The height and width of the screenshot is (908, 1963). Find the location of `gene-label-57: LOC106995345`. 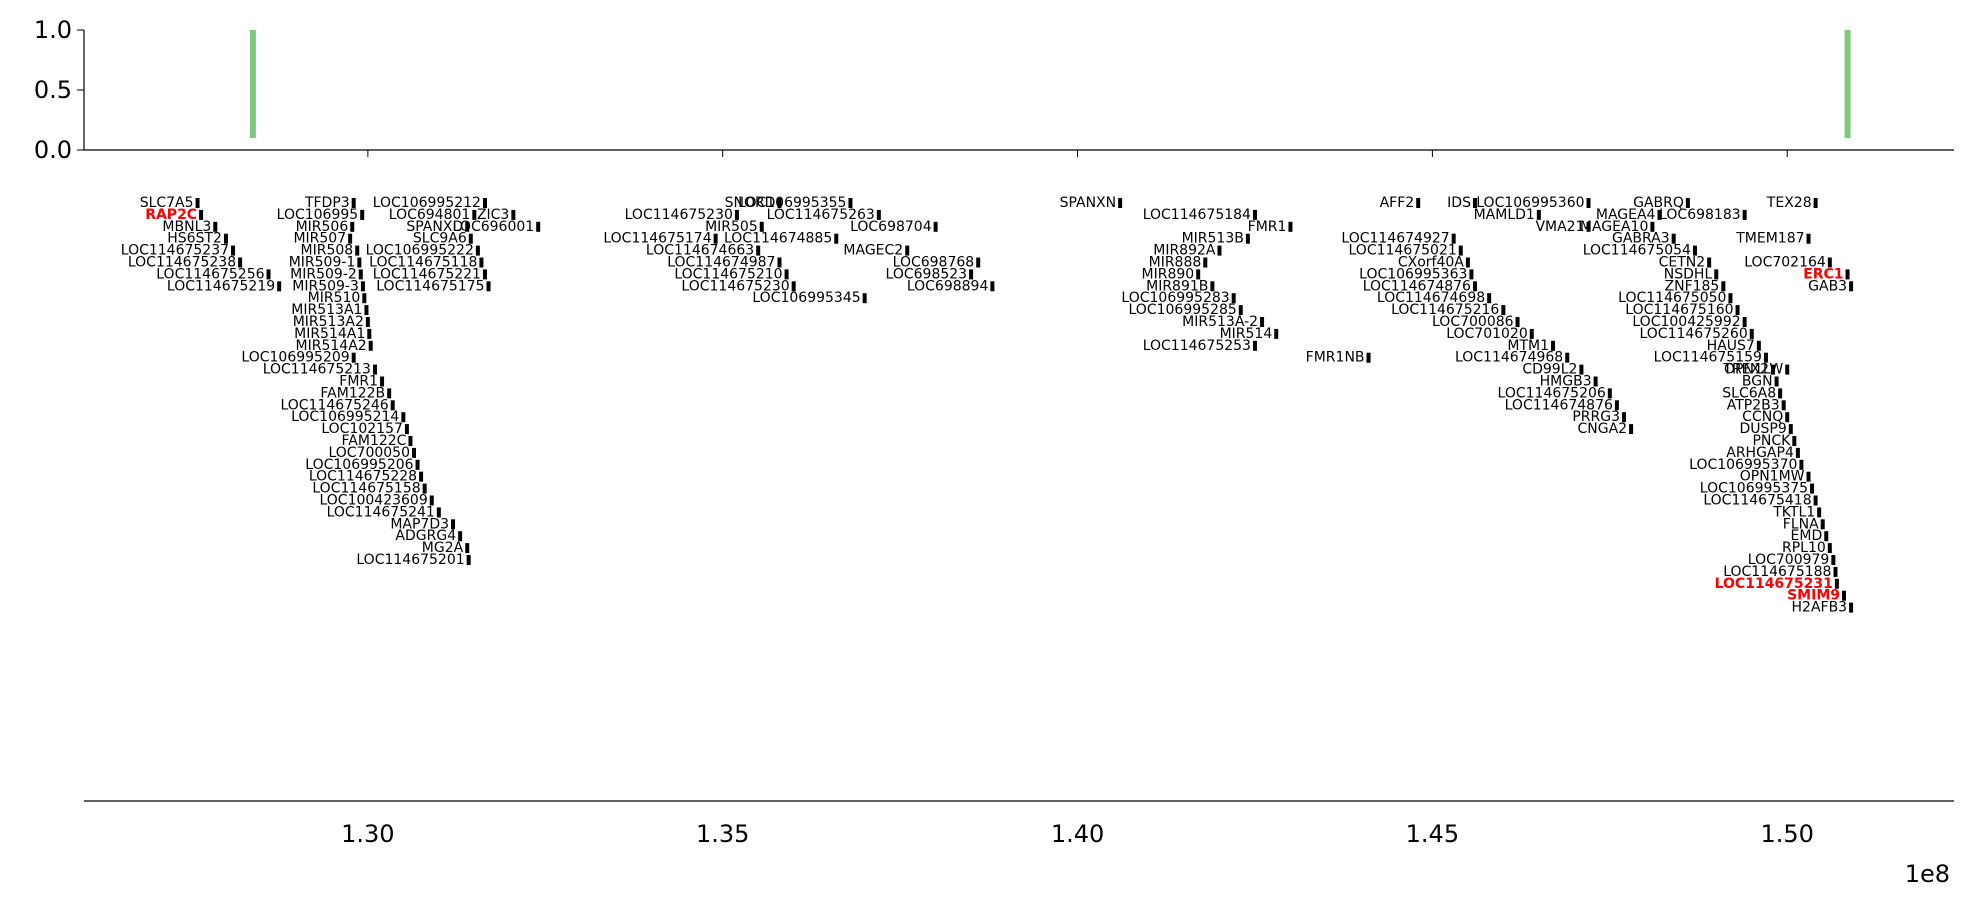

gene-label-57: LOC106995345 is located at coordinates (806, 298).